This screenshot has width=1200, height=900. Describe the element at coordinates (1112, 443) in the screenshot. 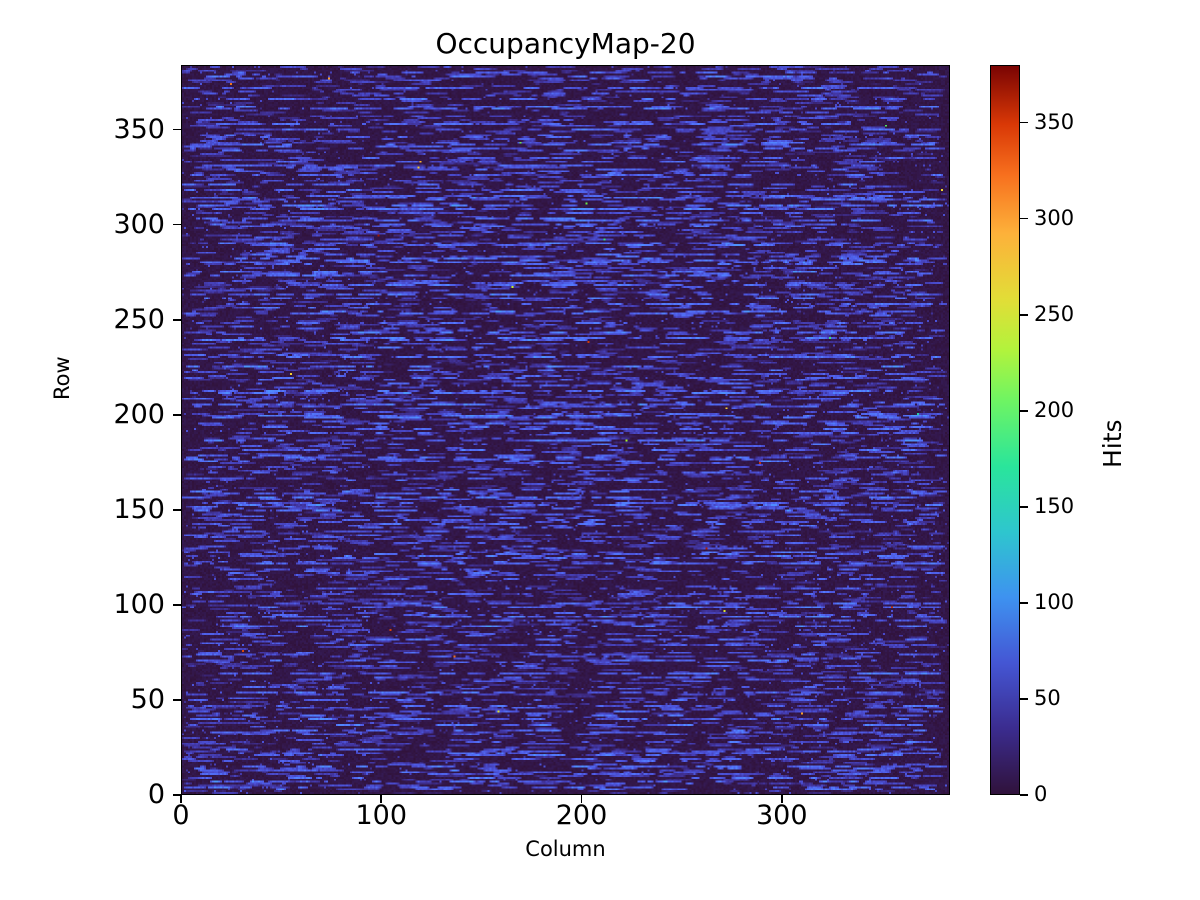

I see `colorbar-label: Hits` at that location.